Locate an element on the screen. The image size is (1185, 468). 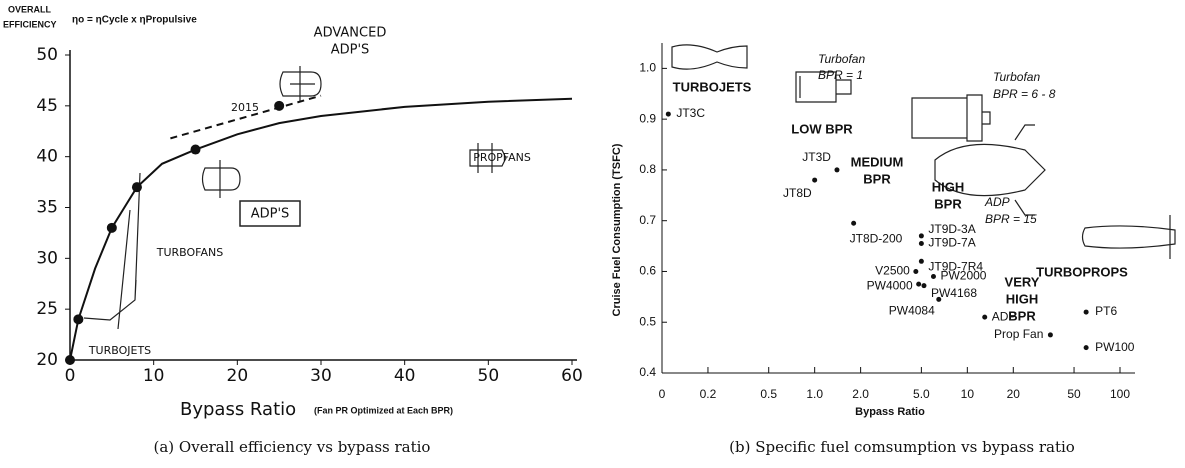
annotation: TURBOFANS is located at coordinates (189, 252).